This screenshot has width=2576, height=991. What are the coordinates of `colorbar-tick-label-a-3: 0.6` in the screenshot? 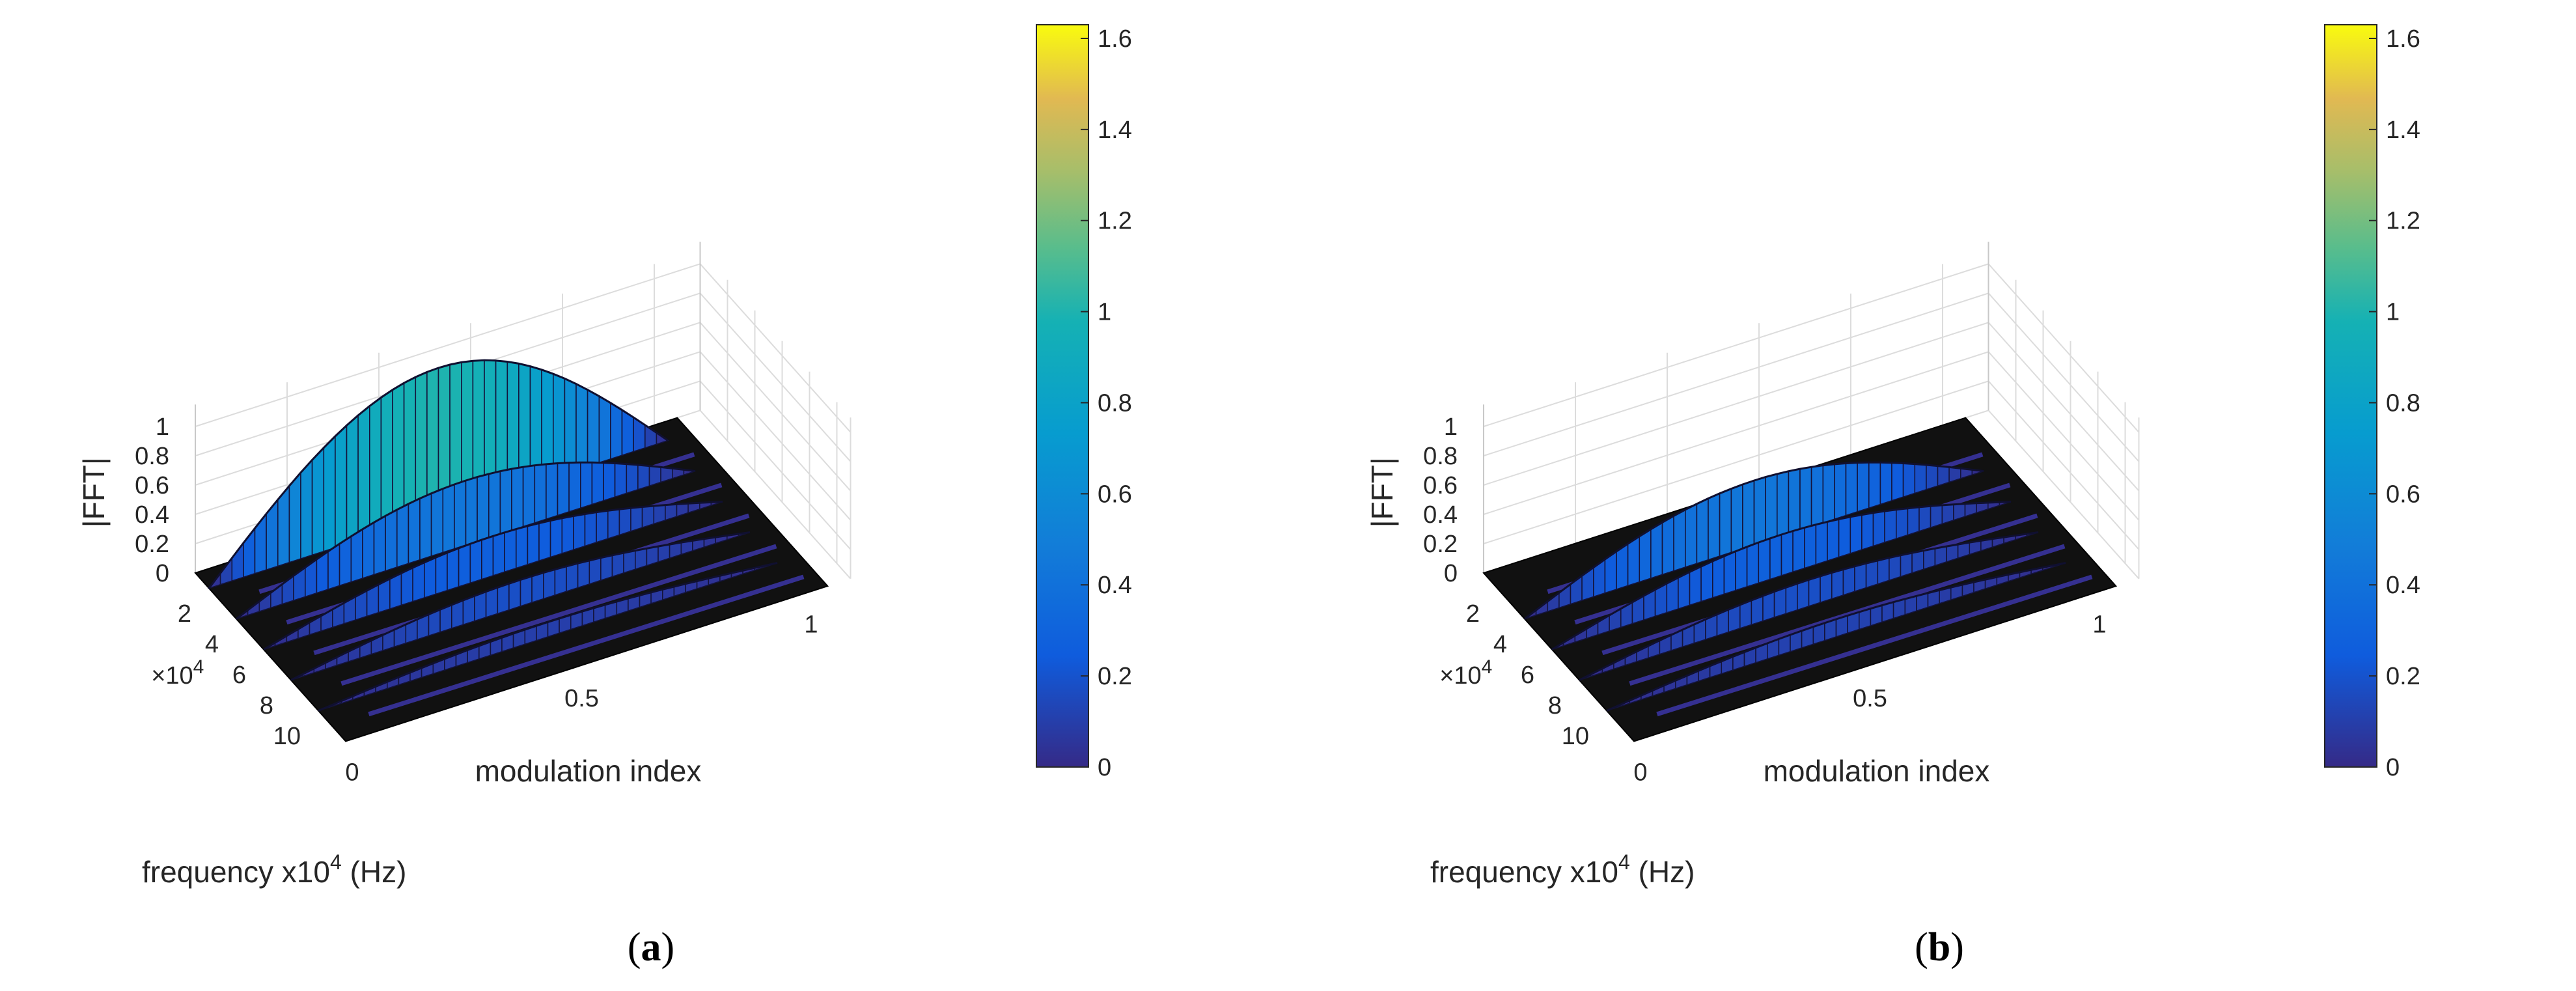 It's located at (1115, 494).